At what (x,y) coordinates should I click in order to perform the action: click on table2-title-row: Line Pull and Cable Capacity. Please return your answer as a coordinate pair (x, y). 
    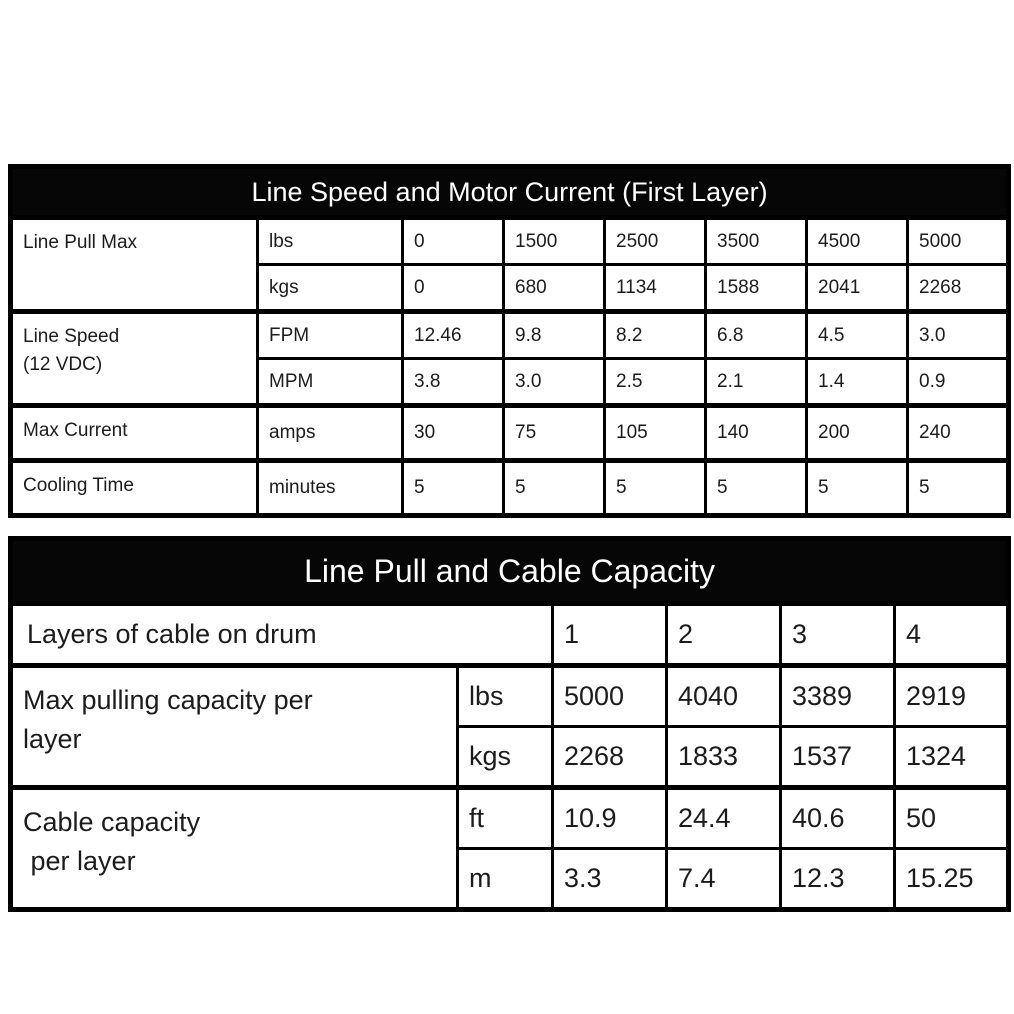
    Looking at the image, I should click on (509, 571).